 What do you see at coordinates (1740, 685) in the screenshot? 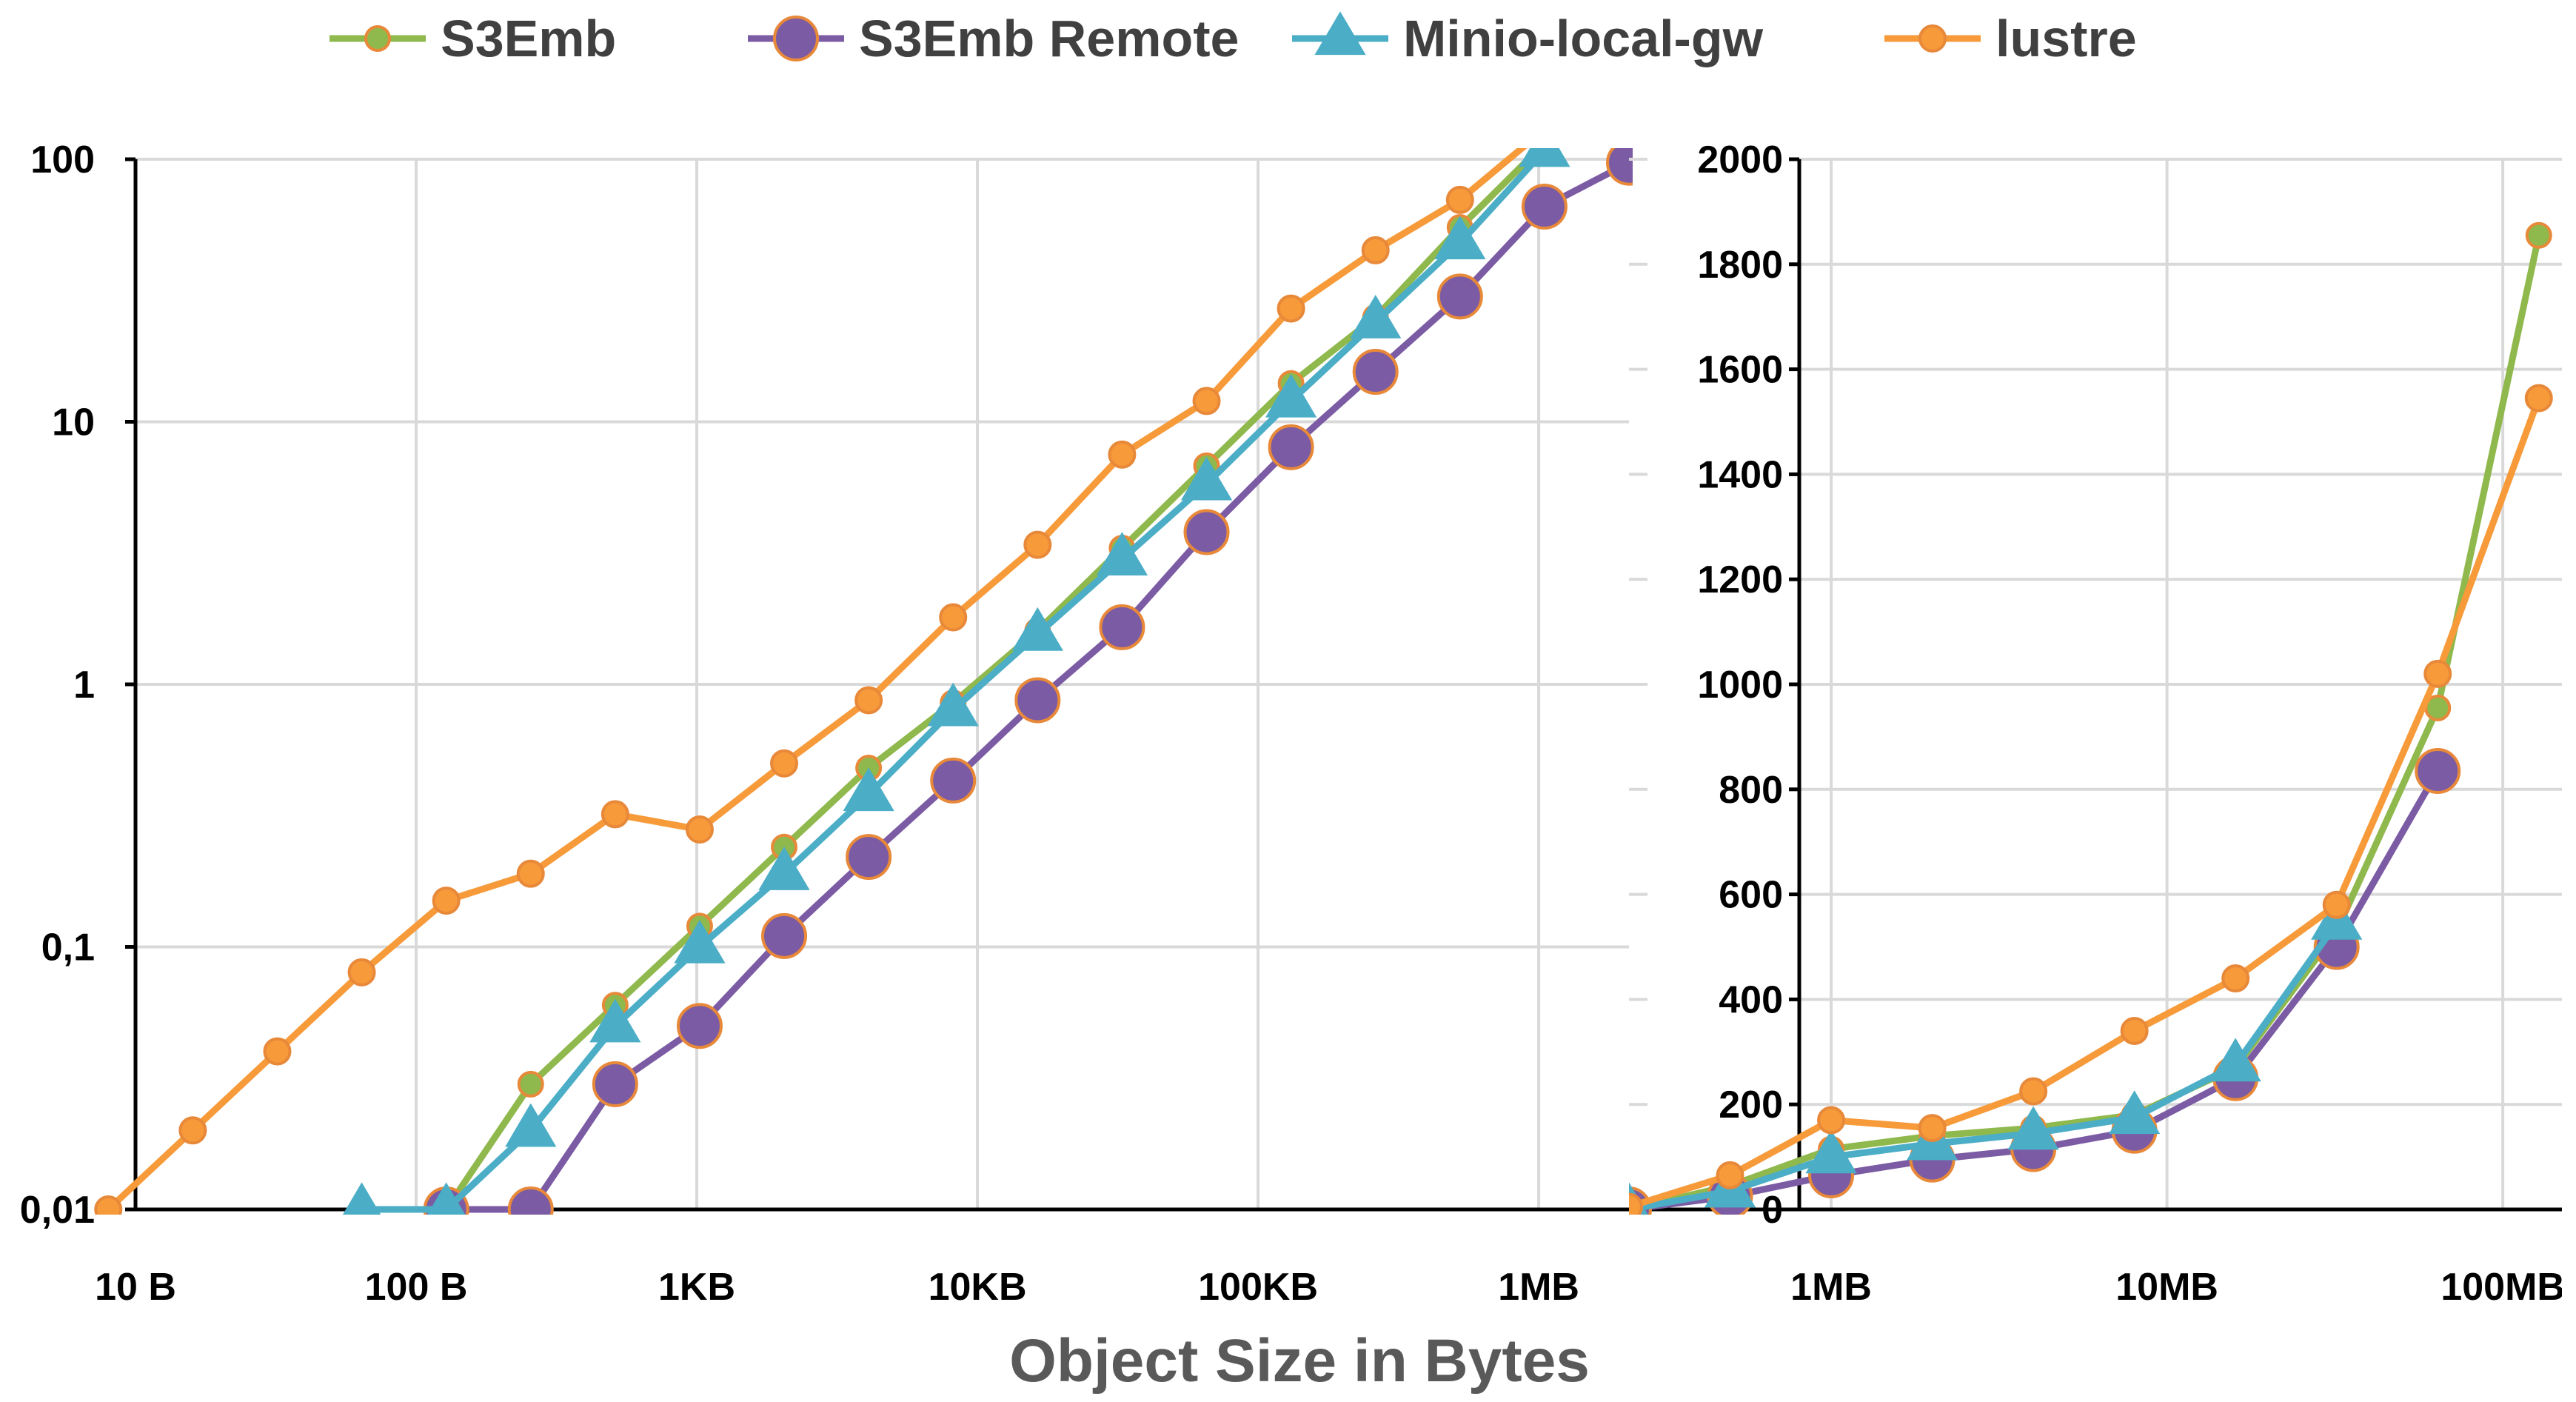
I see `right-y-tick-label: 1000` at bounding box center [1740, 685].